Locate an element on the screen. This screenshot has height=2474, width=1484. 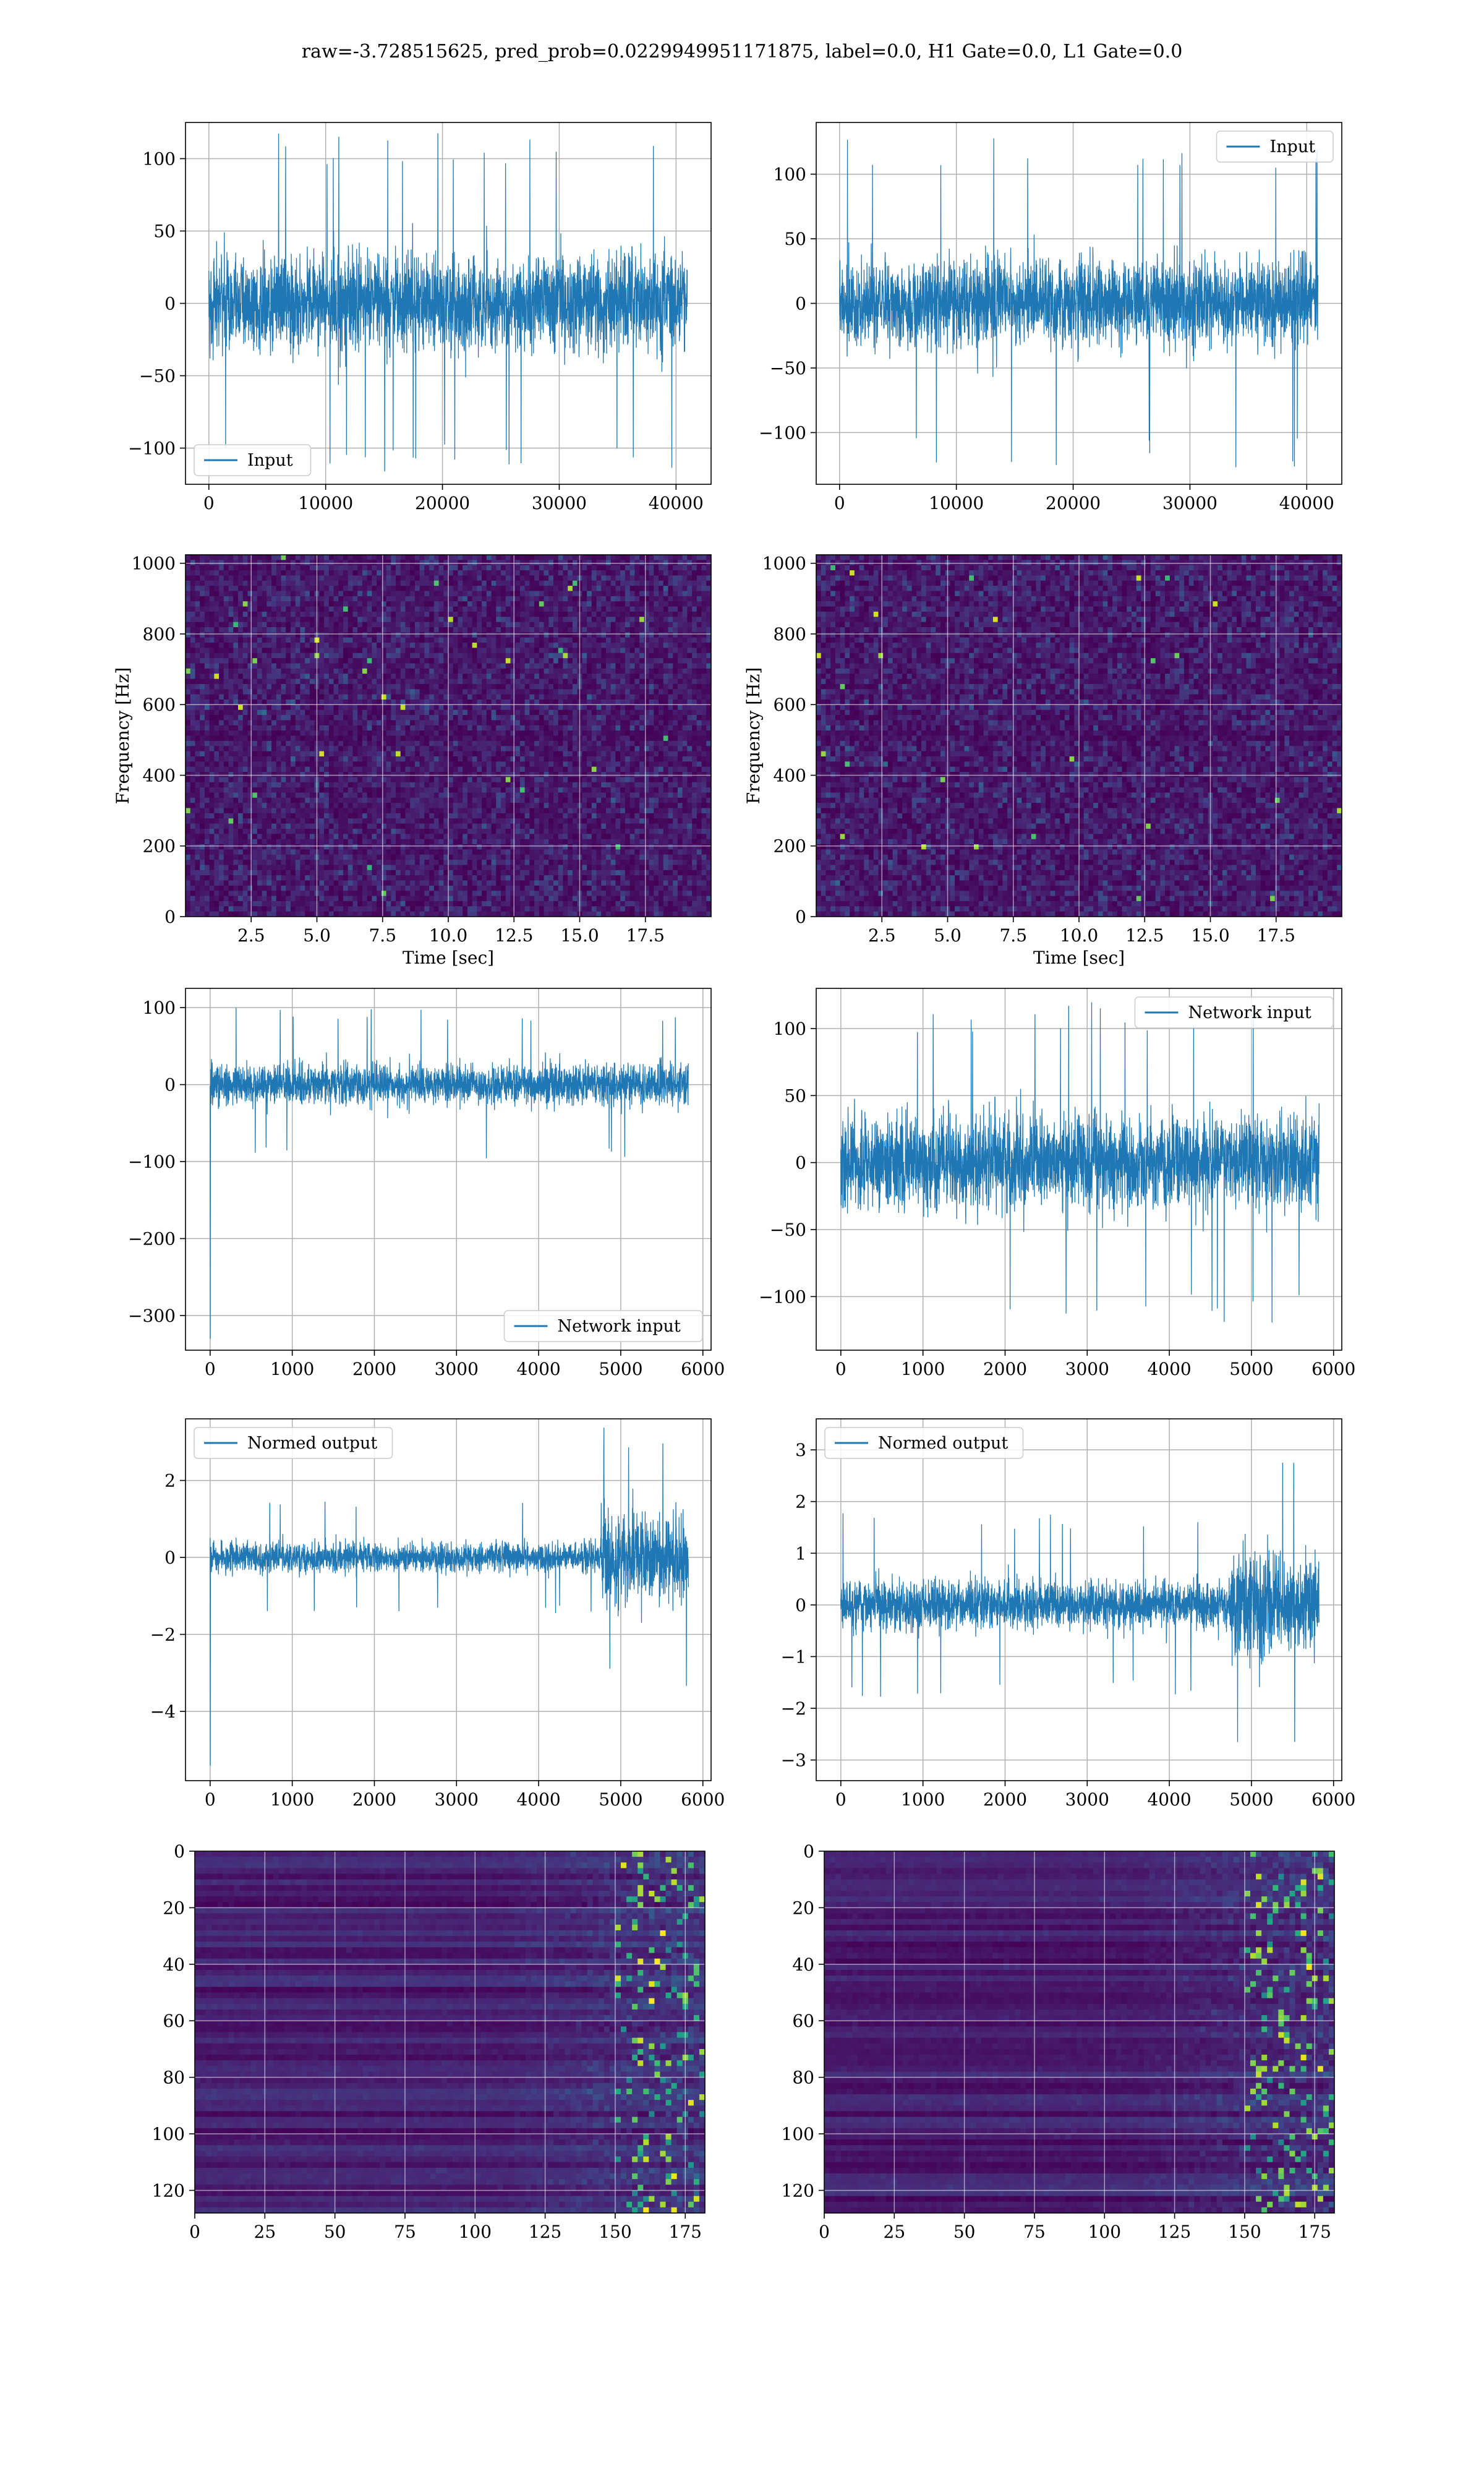
y-tick-label: 0 is located at coordinates (800, 304).